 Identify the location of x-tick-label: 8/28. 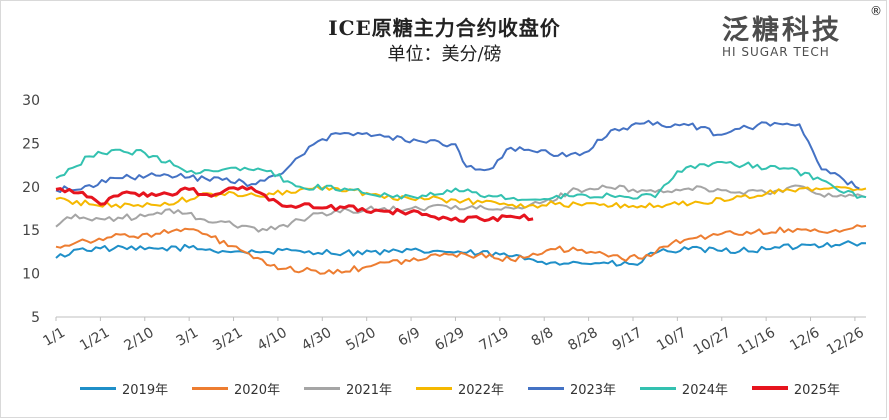
(582, 340).